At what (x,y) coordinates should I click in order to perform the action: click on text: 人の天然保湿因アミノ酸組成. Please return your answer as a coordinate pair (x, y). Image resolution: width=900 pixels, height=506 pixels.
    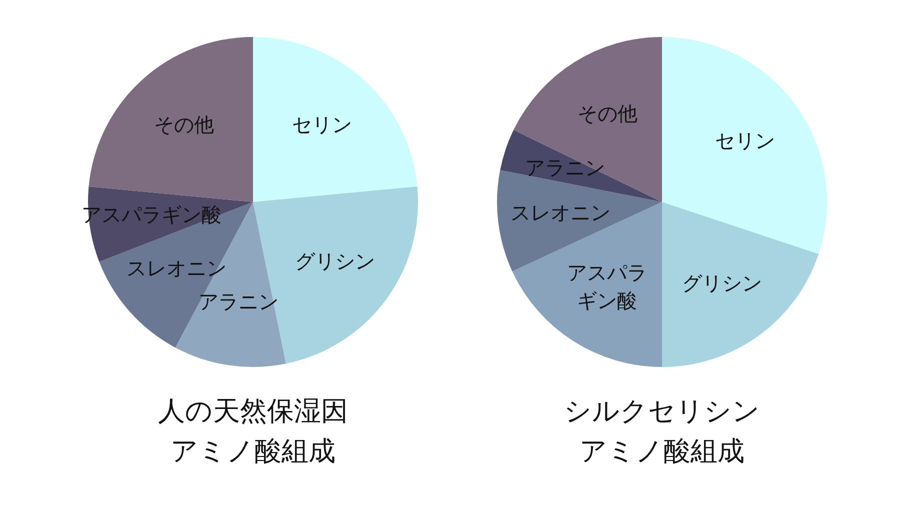
    Looking at the image, I should click on (253, 432).